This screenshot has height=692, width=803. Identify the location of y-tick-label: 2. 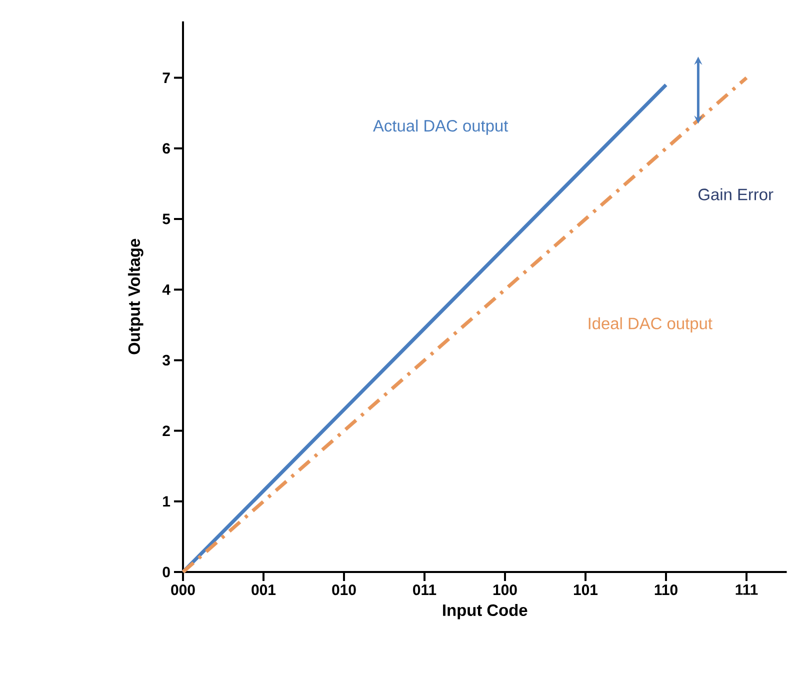
(166, 431).